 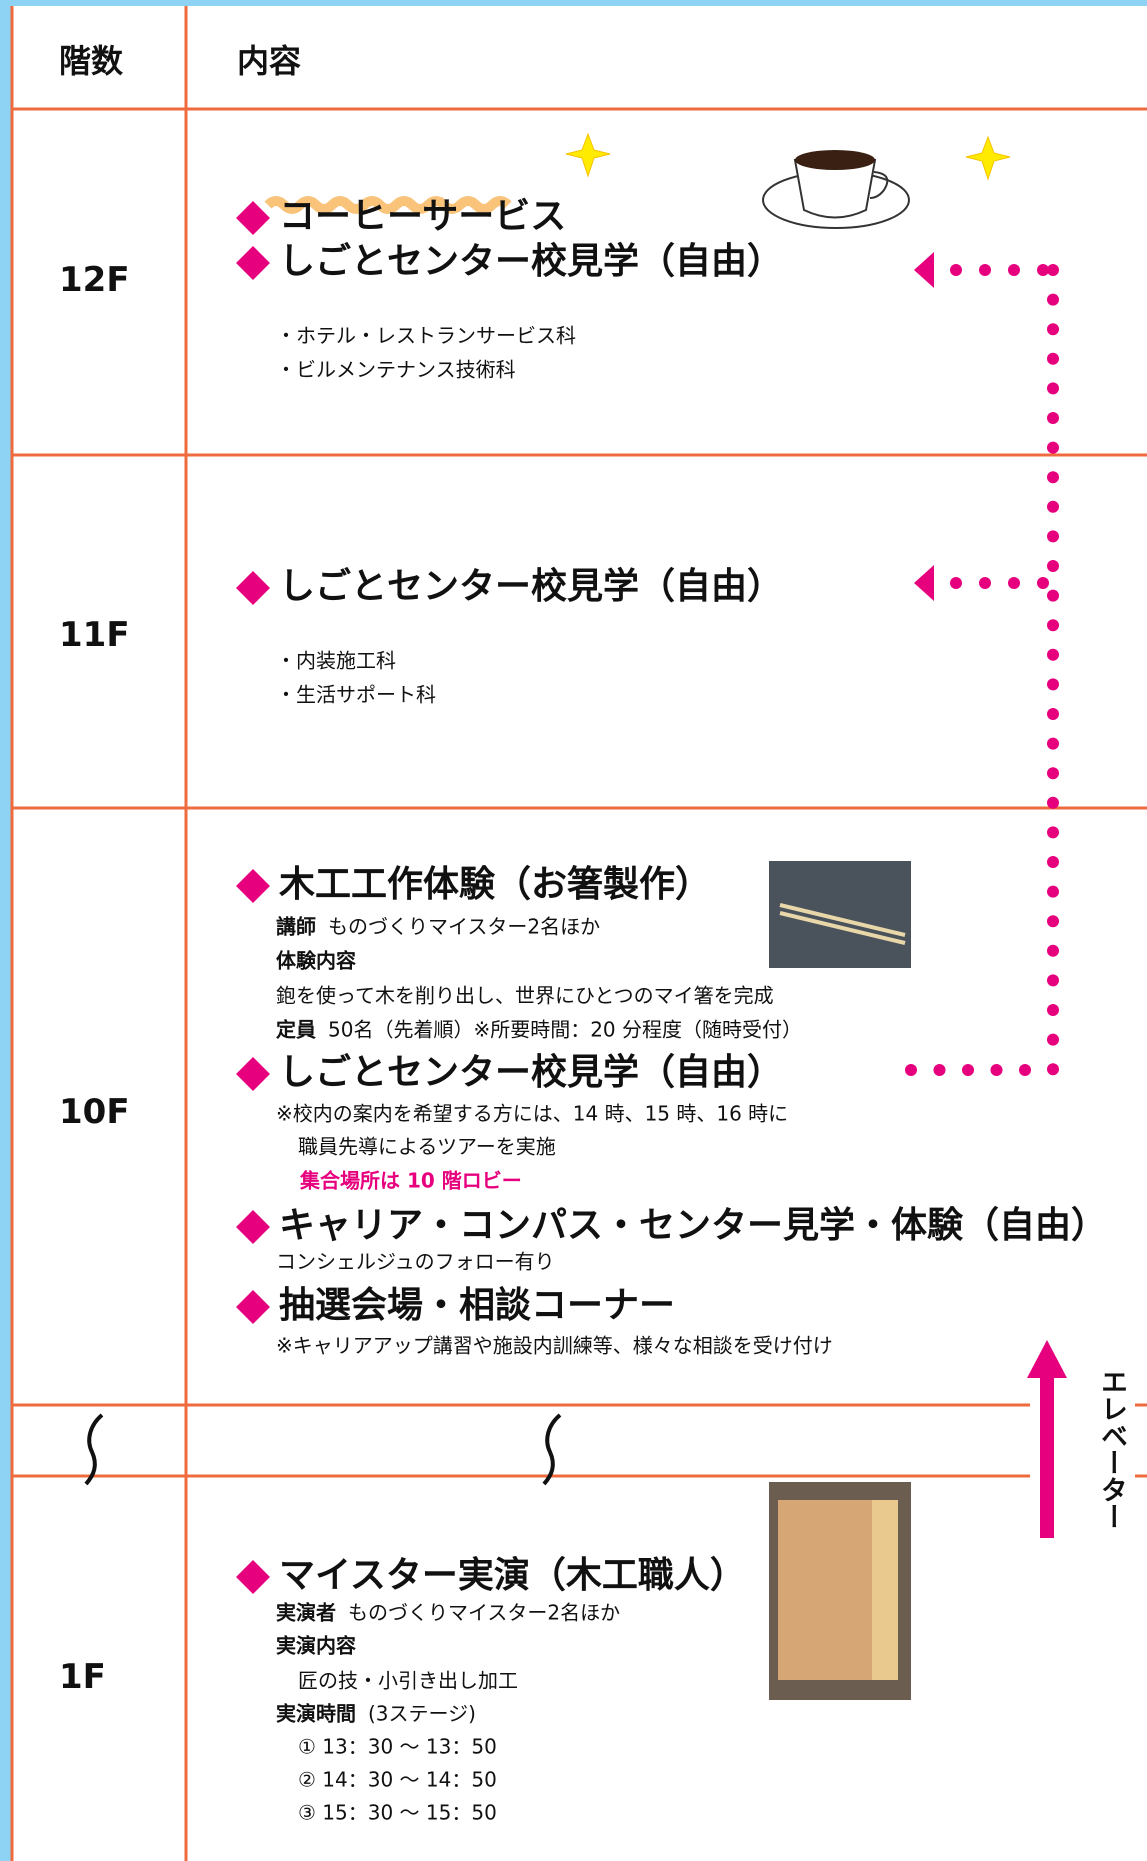 What do you see at coordinates (401, 213) in the screenshot?
I see `item-title: コーヒーサービス` at bounding box center [401, 213].